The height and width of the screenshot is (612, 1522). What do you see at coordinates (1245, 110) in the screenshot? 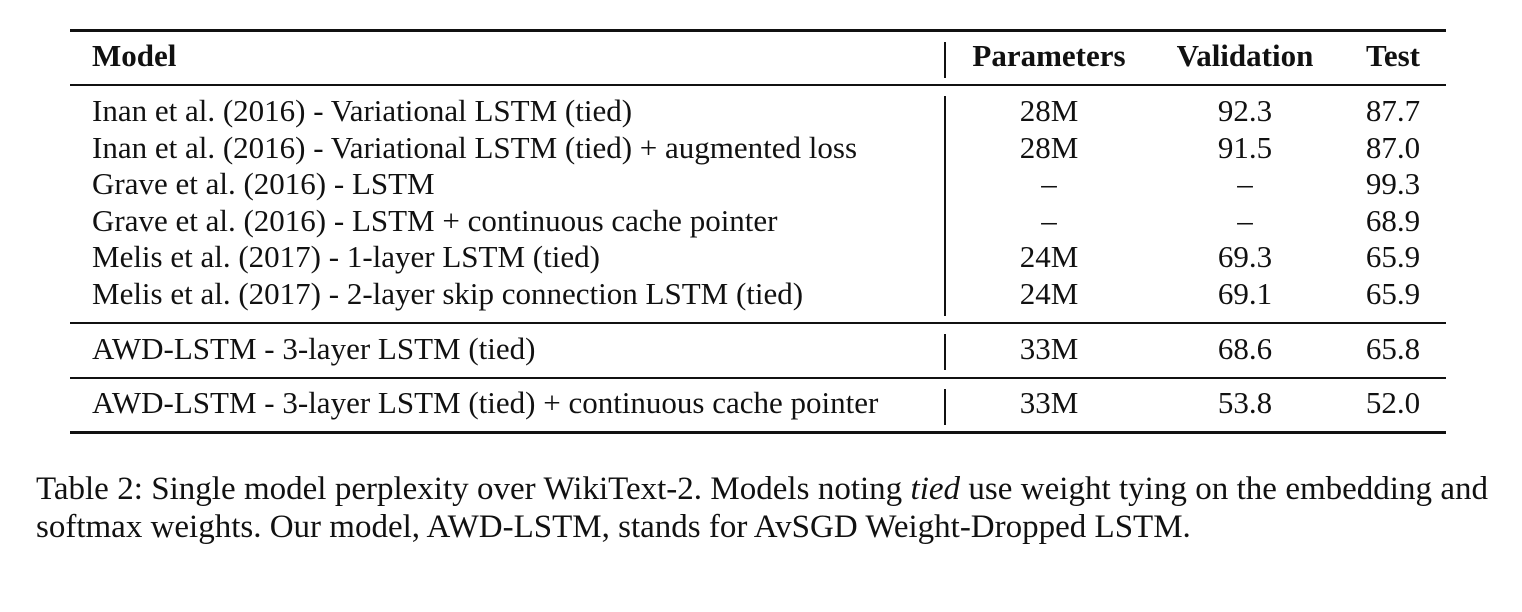
I see `row-validation: 92.3` at bounding box center [1245, 110].